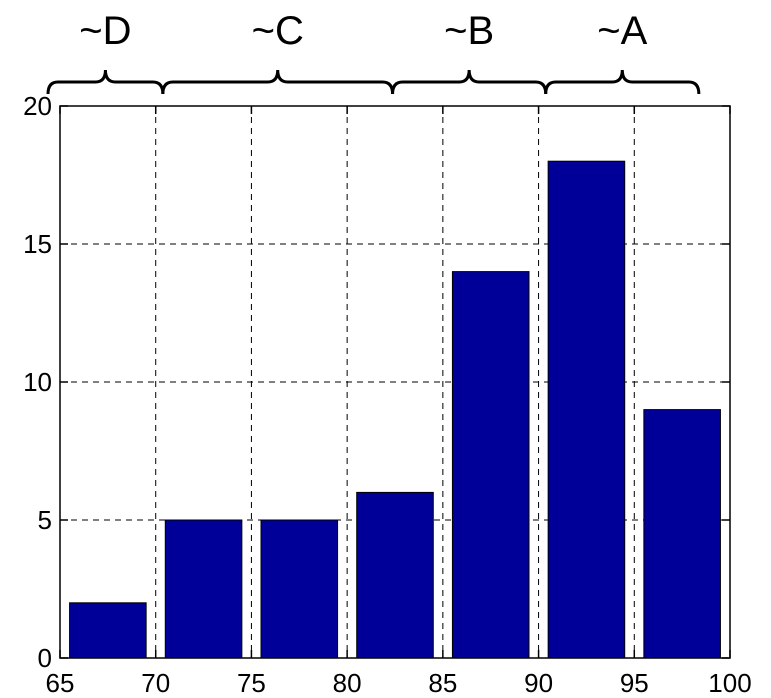  I want to click on x-tick-label: 80, so click(347, 683).